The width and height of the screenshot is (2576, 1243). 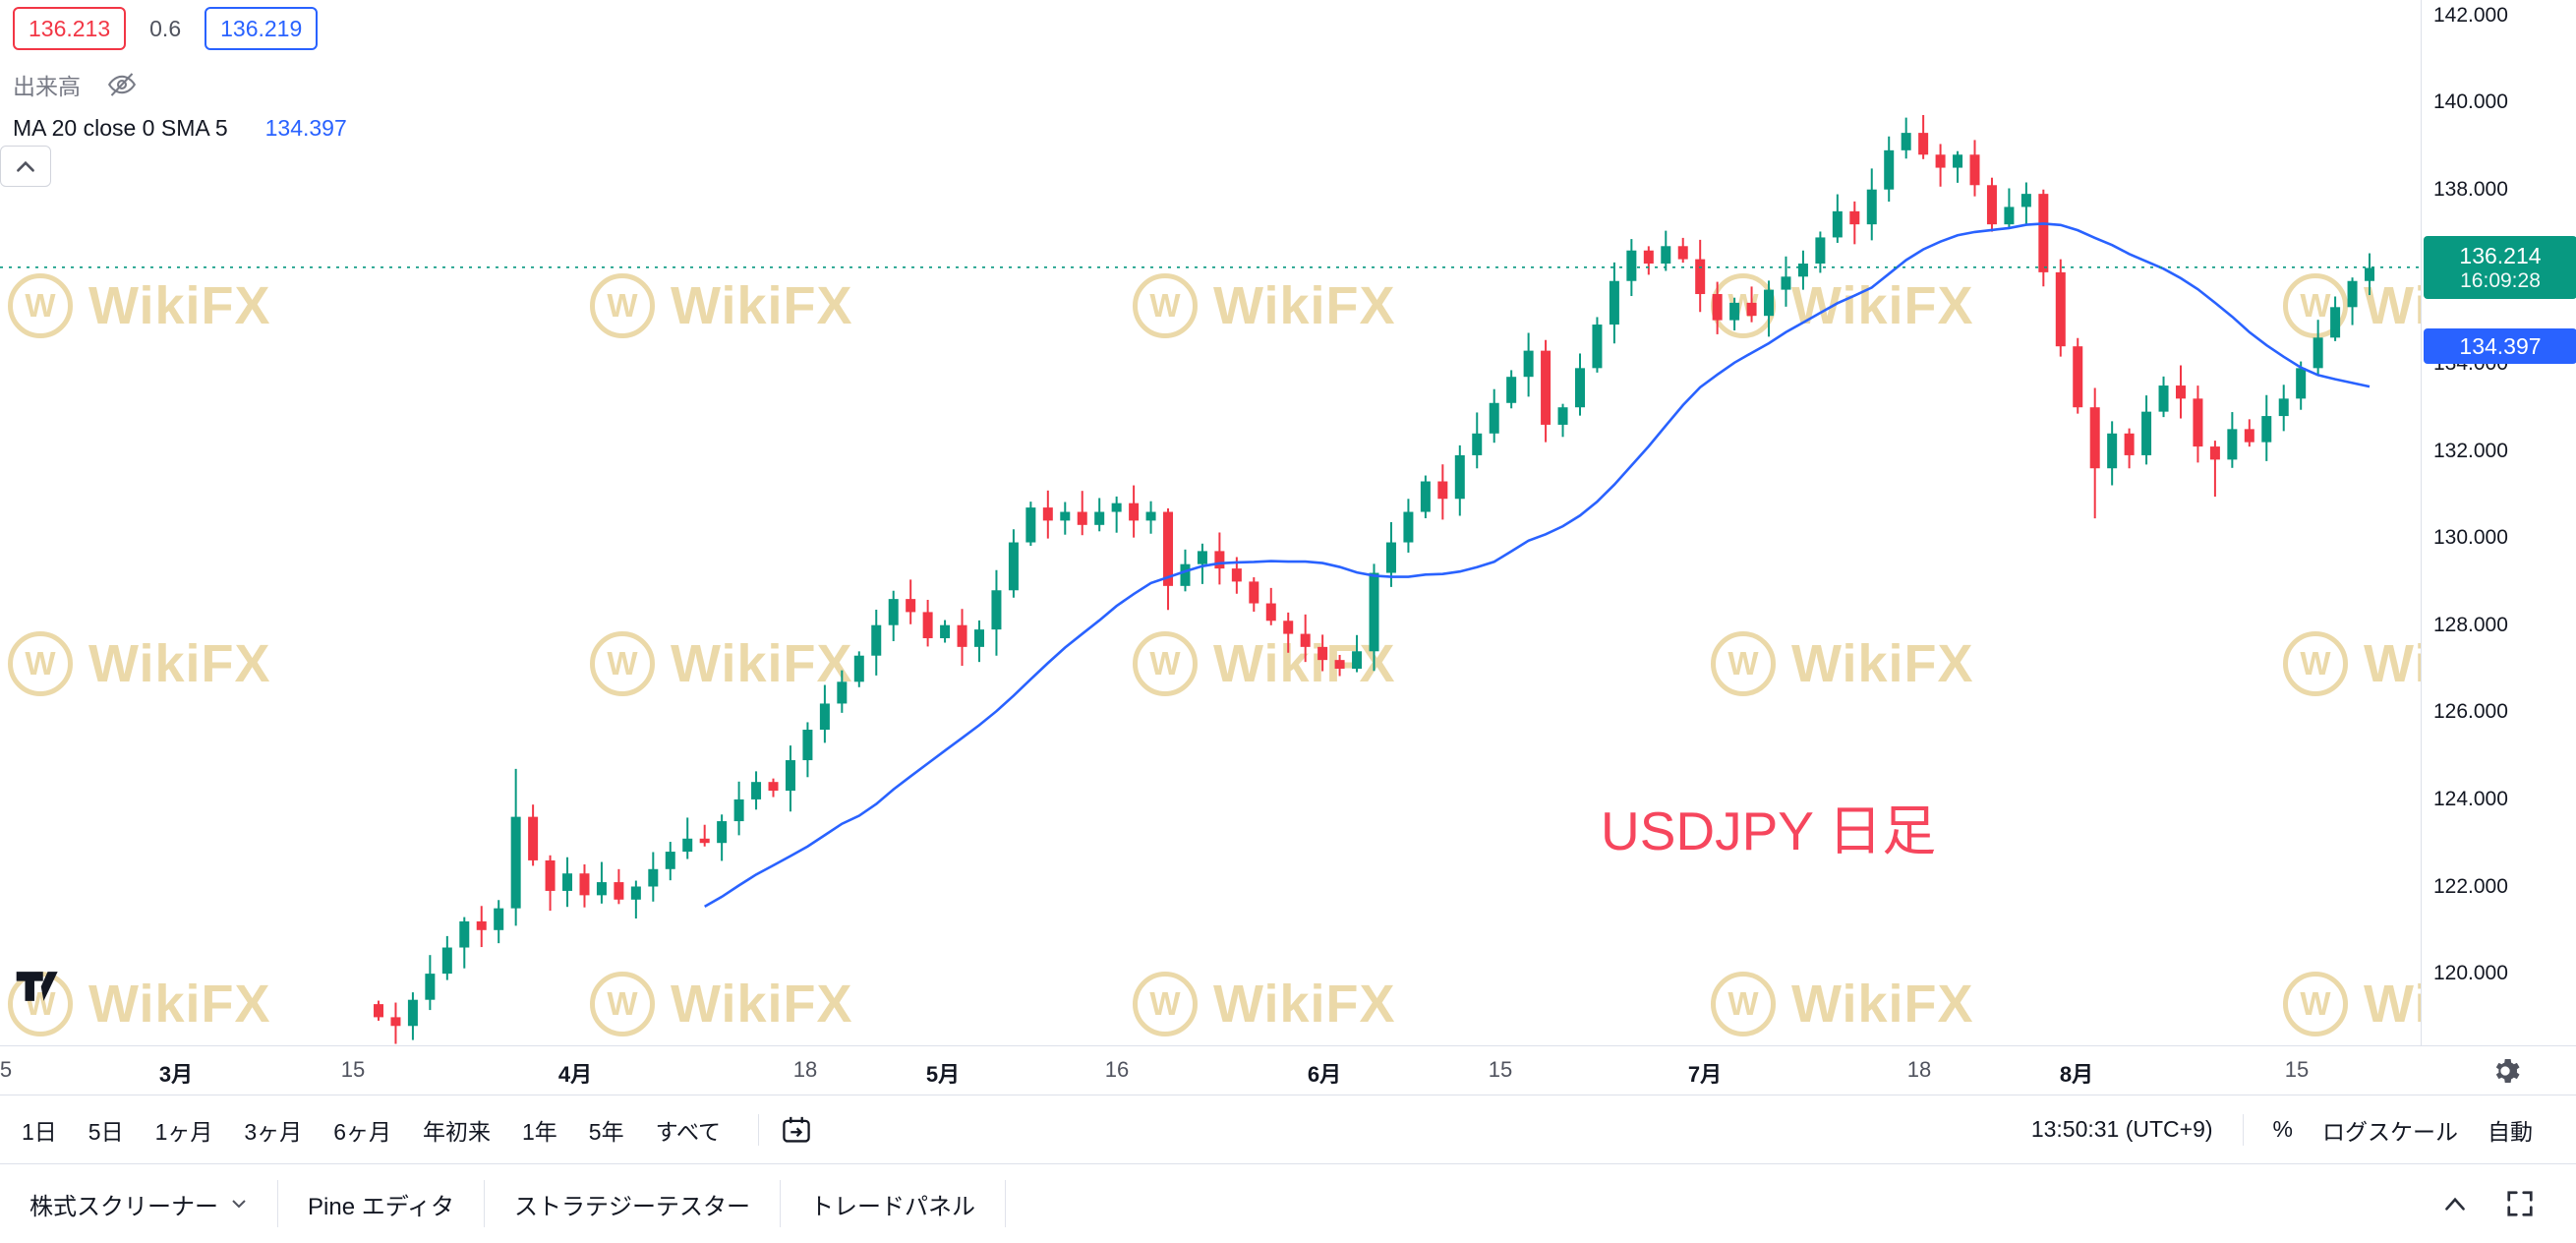 What do you see at coordinates (262, 28) in the screenshot?
I see `buy-price-badge: 136.219` at bounding box center [262, 28].